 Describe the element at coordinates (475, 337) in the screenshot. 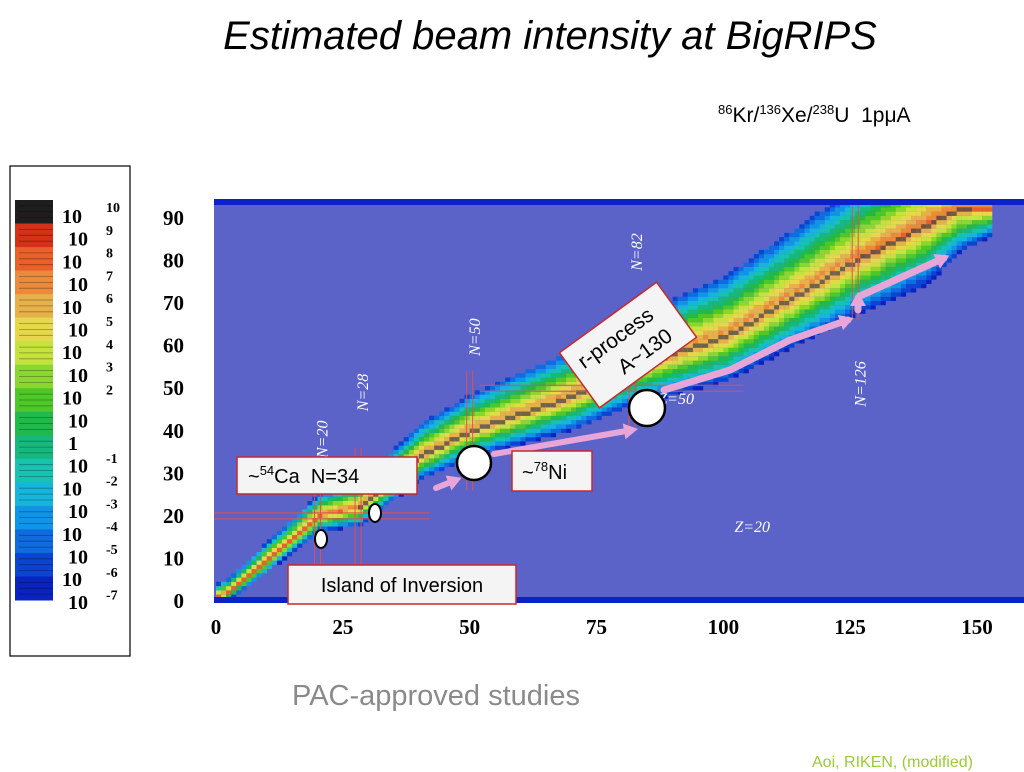

I see `n-magic-label: N=50` at that location.